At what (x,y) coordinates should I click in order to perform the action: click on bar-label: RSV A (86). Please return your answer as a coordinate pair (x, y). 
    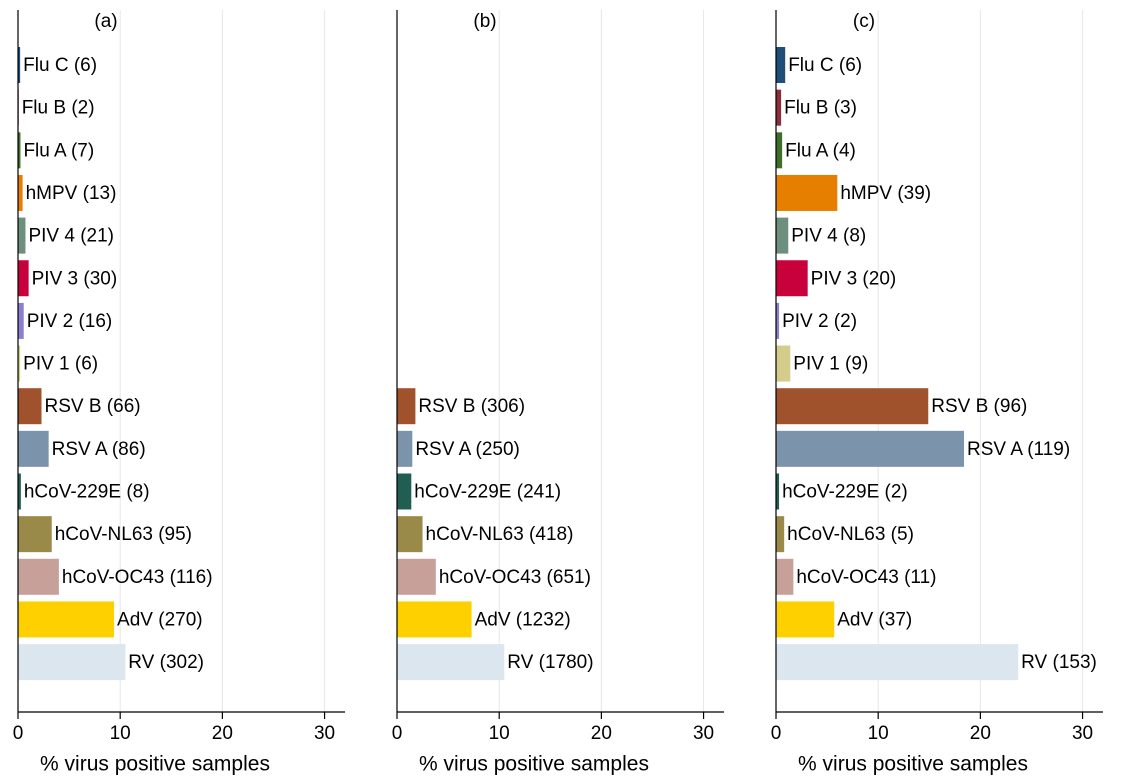
    Looking at the image, I should click on (99, 449).